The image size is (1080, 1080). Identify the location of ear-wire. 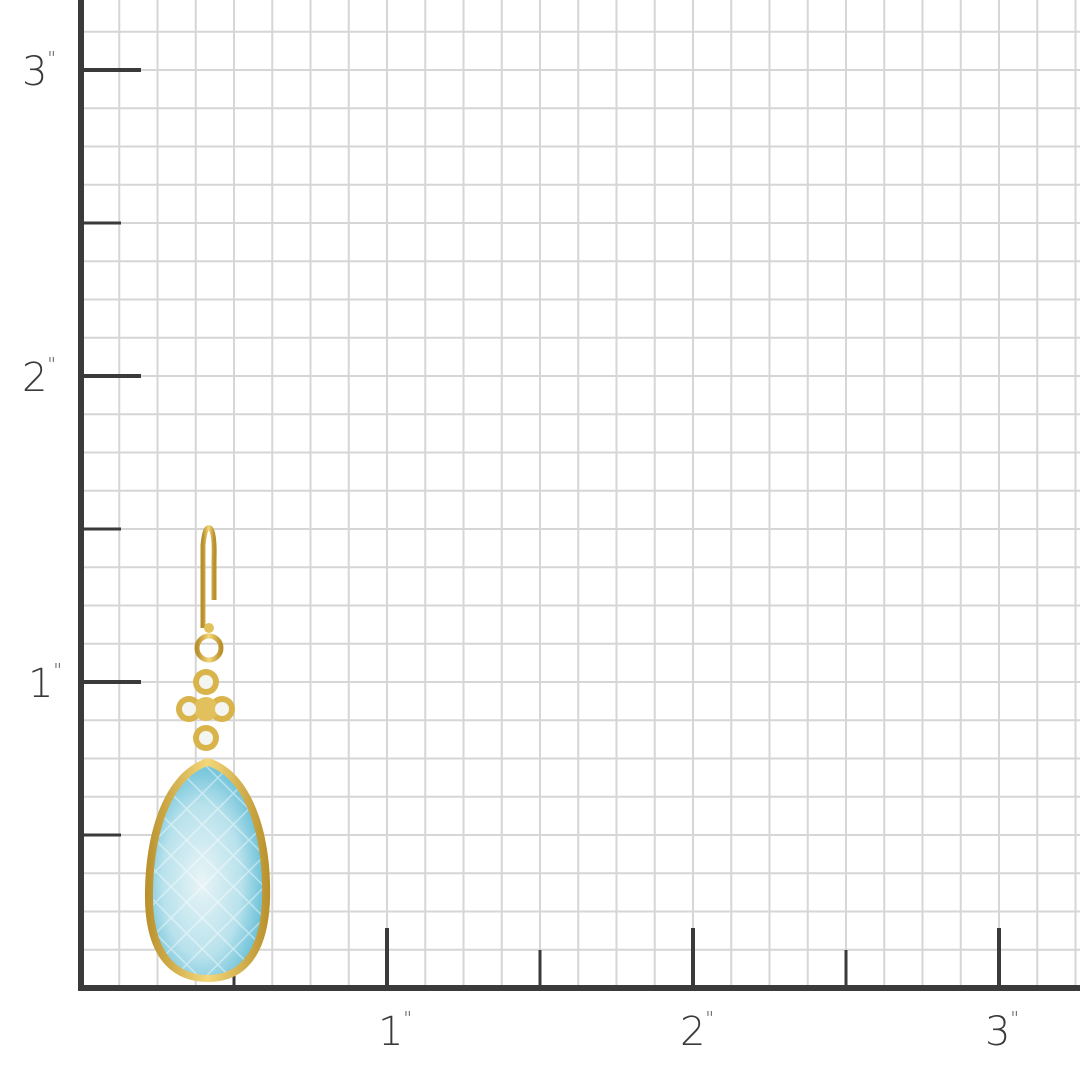
(209, 594).